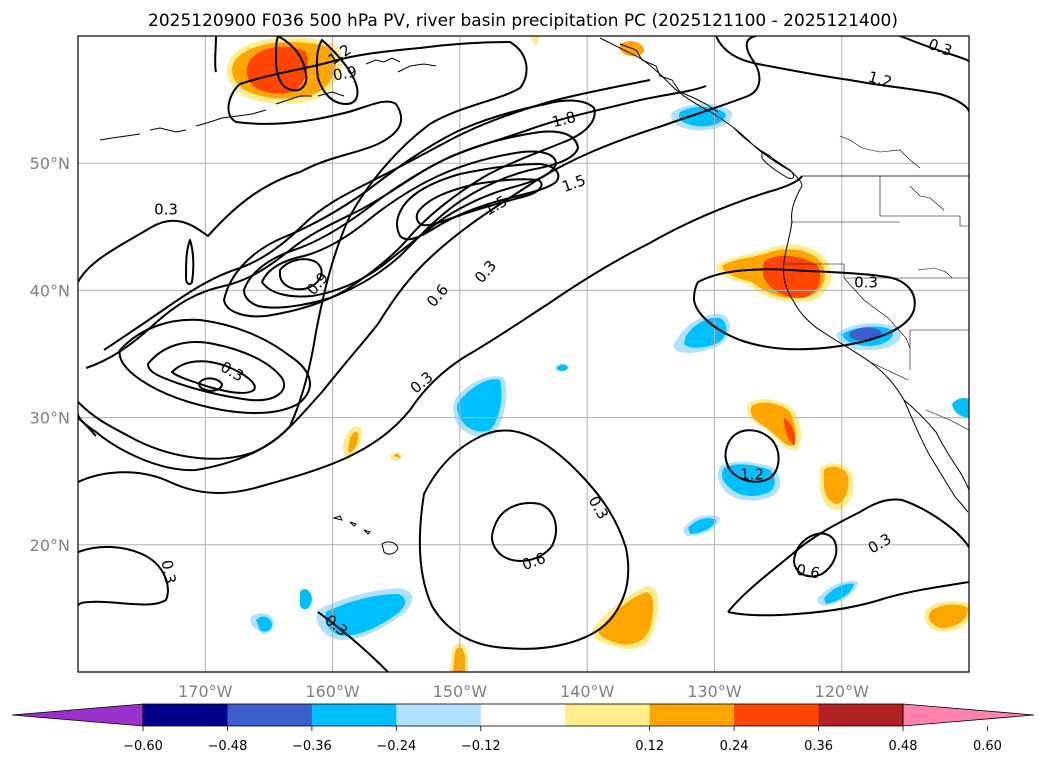 Image resolution: width=1047 pixels, height=765 pixels. Describe the element at coordinates (396, 746) in the screenshot. I see `colorbar-tick-label: −0.24` at that location.